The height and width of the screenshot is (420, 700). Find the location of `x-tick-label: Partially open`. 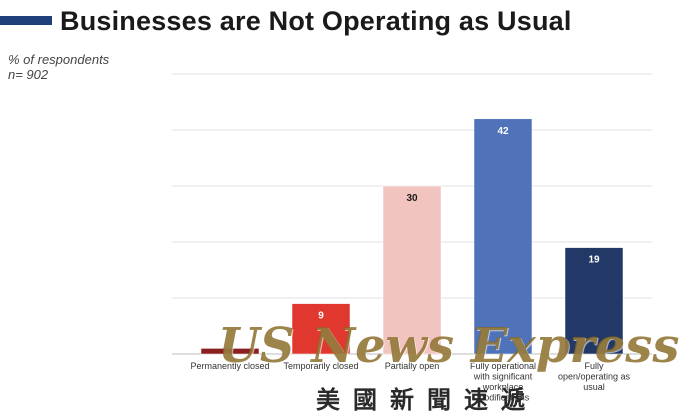

x-tick-label: Partially open is located at coordinates (412, 366).